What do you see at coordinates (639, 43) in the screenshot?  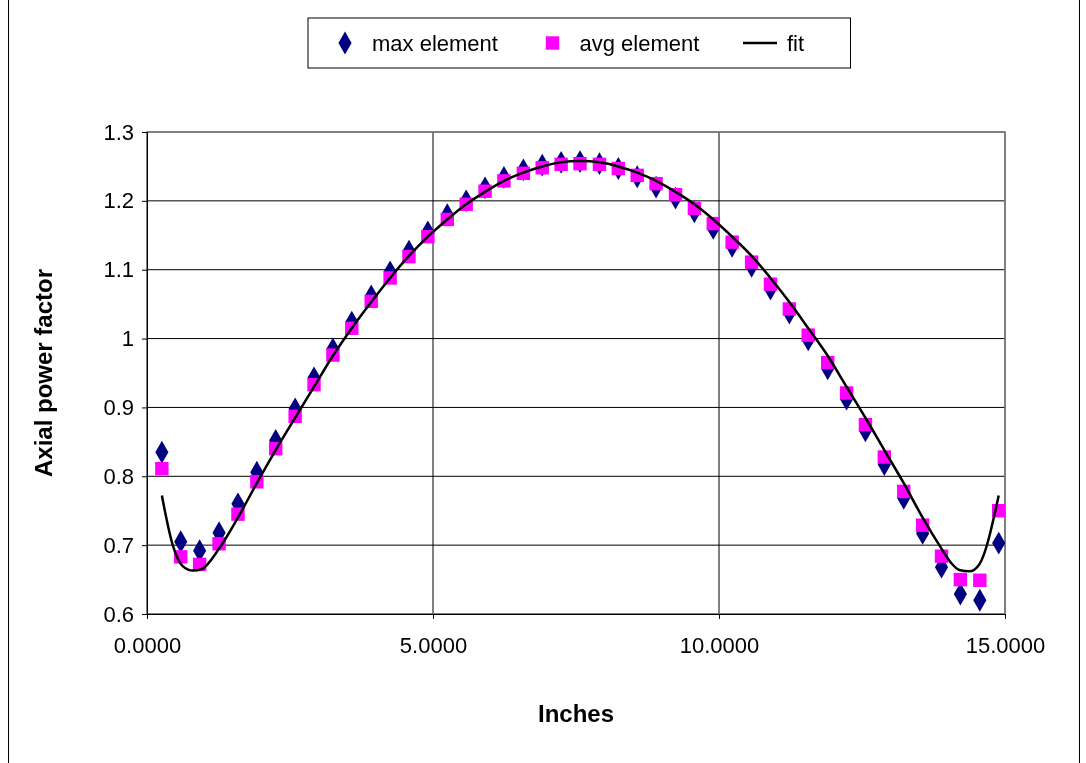 I see `legend-label: avg element` at bounding box center [639, 43].